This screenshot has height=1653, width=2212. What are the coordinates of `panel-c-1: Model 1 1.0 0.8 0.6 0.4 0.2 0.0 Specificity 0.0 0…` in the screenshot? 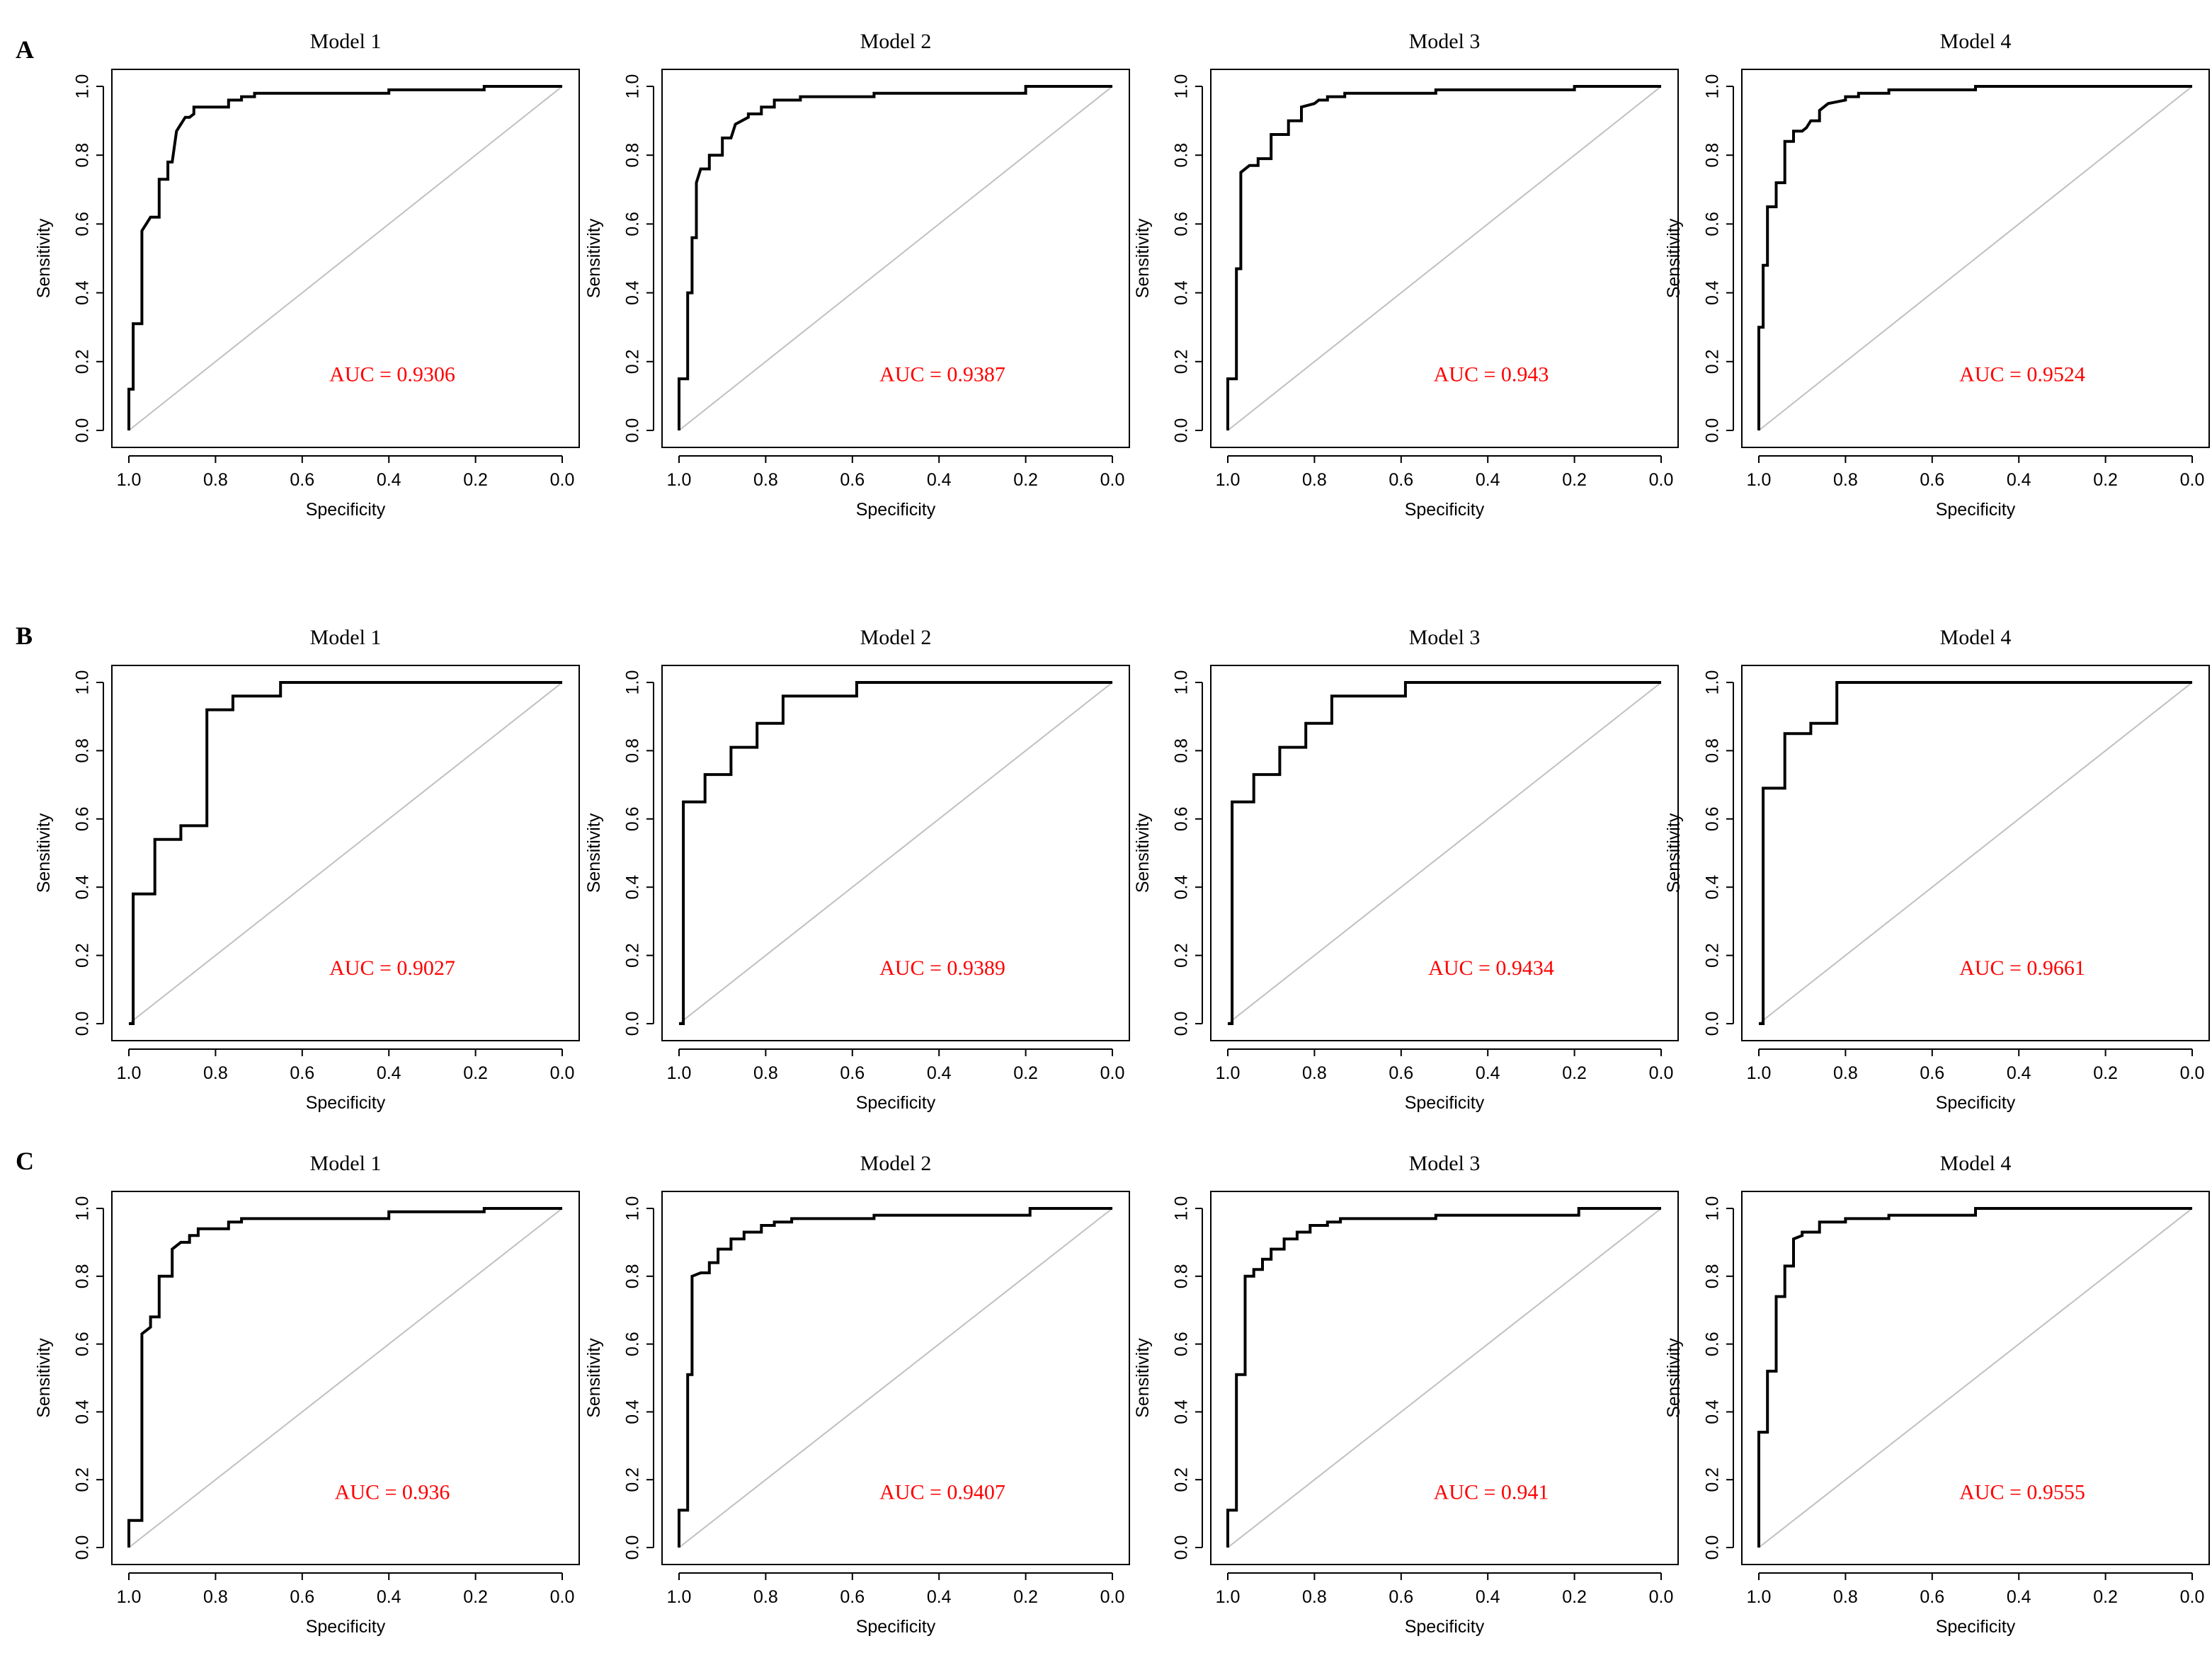 It's located at (307, 1394).